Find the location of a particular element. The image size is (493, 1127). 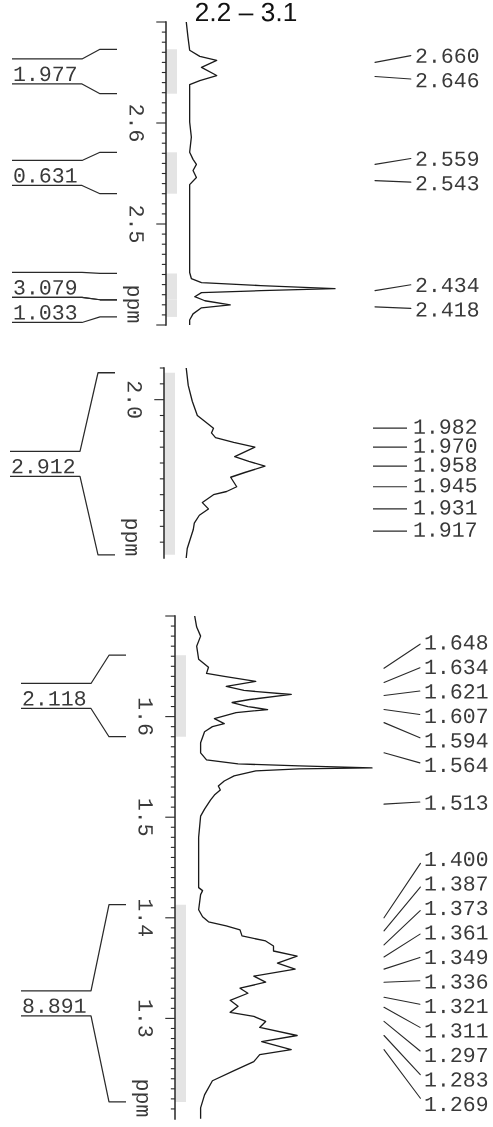

text: 2.434 is located at coordinates (447, 285).